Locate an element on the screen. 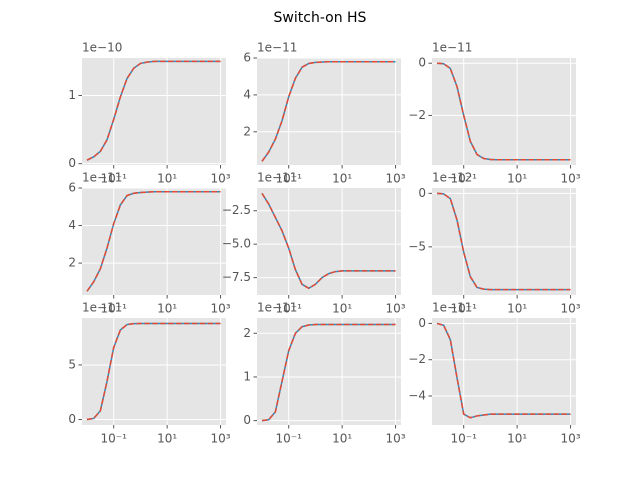 Image resolution: width=640 pixels, height=480 pixels. y-tick-label: −4 is located at coordinates (417, 395).